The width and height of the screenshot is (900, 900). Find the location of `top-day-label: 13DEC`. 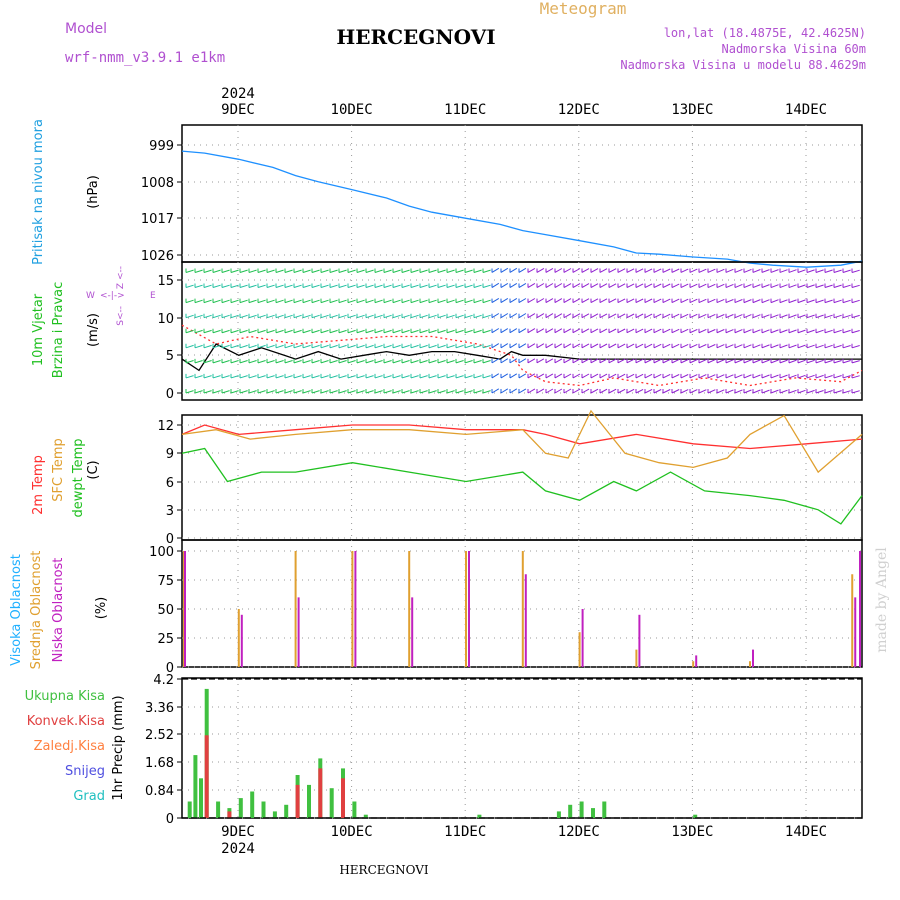

top-day-label: 13DEC is located at coordinates (692, 110).